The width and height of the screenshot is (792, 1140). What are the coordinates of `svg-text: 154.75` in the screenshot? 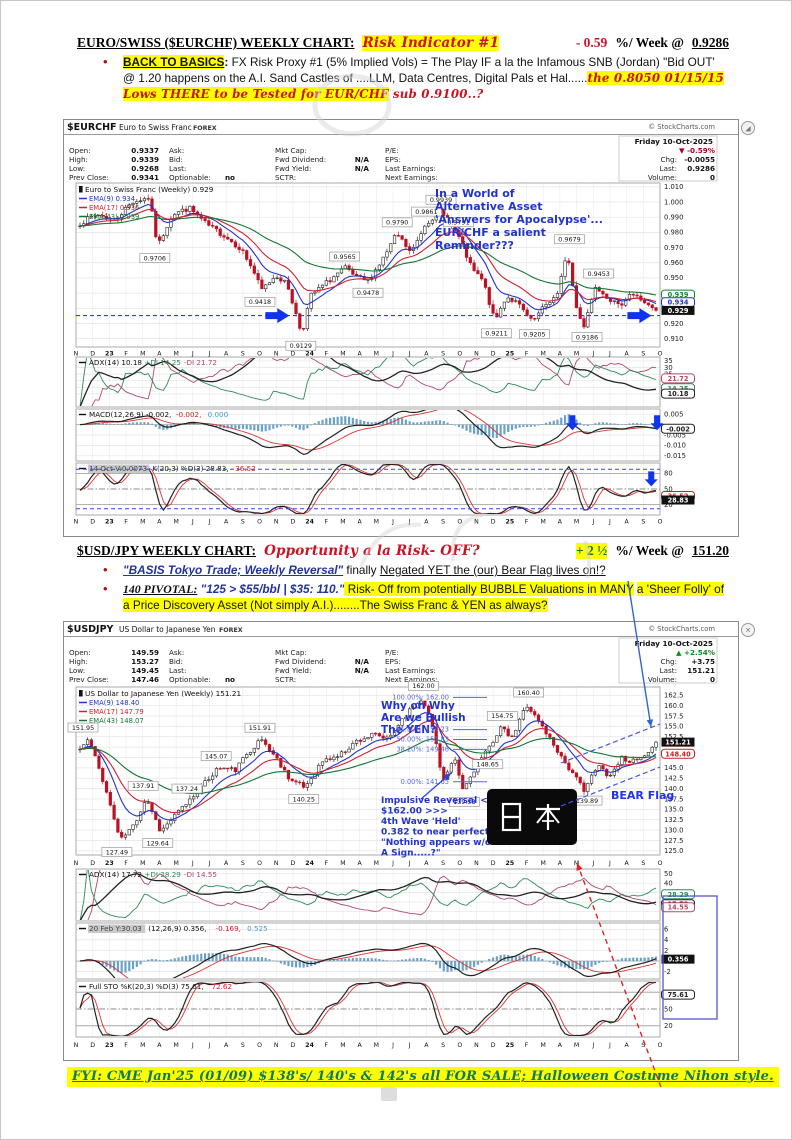 It's located at (502, 716).